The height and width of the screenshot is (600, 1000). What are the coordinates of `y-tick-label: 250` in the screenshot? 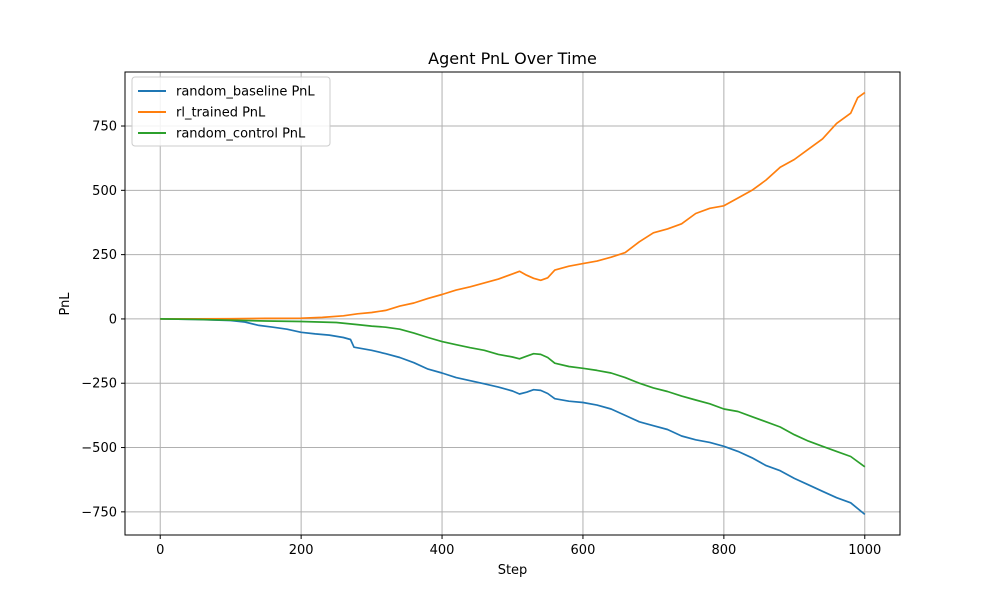 It's located at (104, 255).